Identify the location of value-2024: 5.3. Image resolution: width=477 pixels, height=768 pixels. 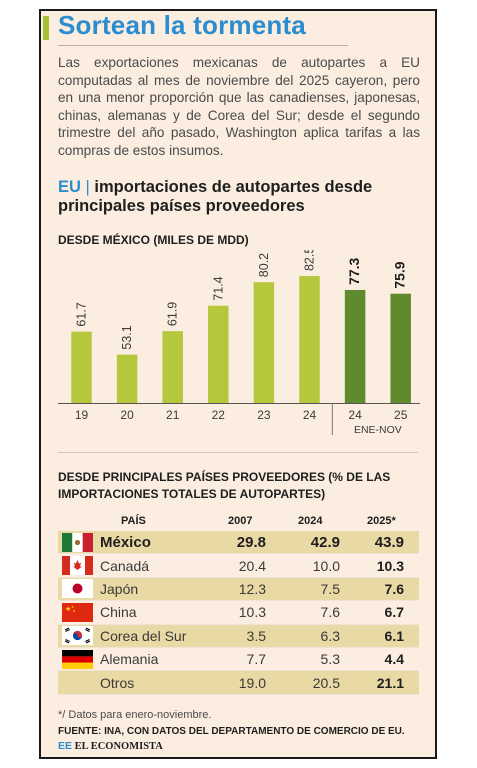
(330, 659).